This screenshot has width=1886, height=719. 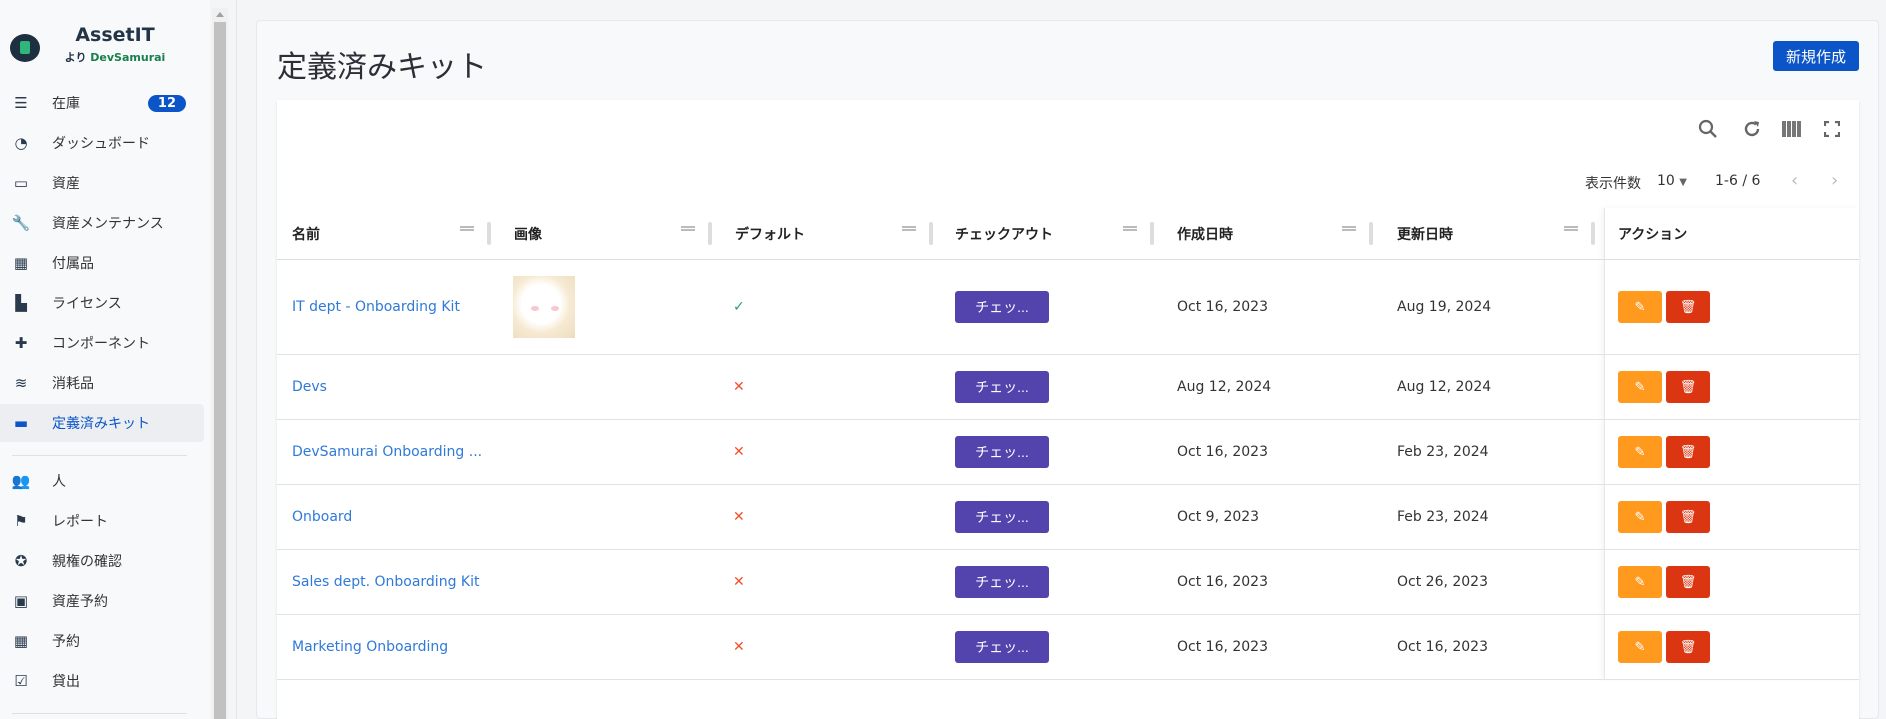 I want to click on kit-image, so click(x=544, y=306).